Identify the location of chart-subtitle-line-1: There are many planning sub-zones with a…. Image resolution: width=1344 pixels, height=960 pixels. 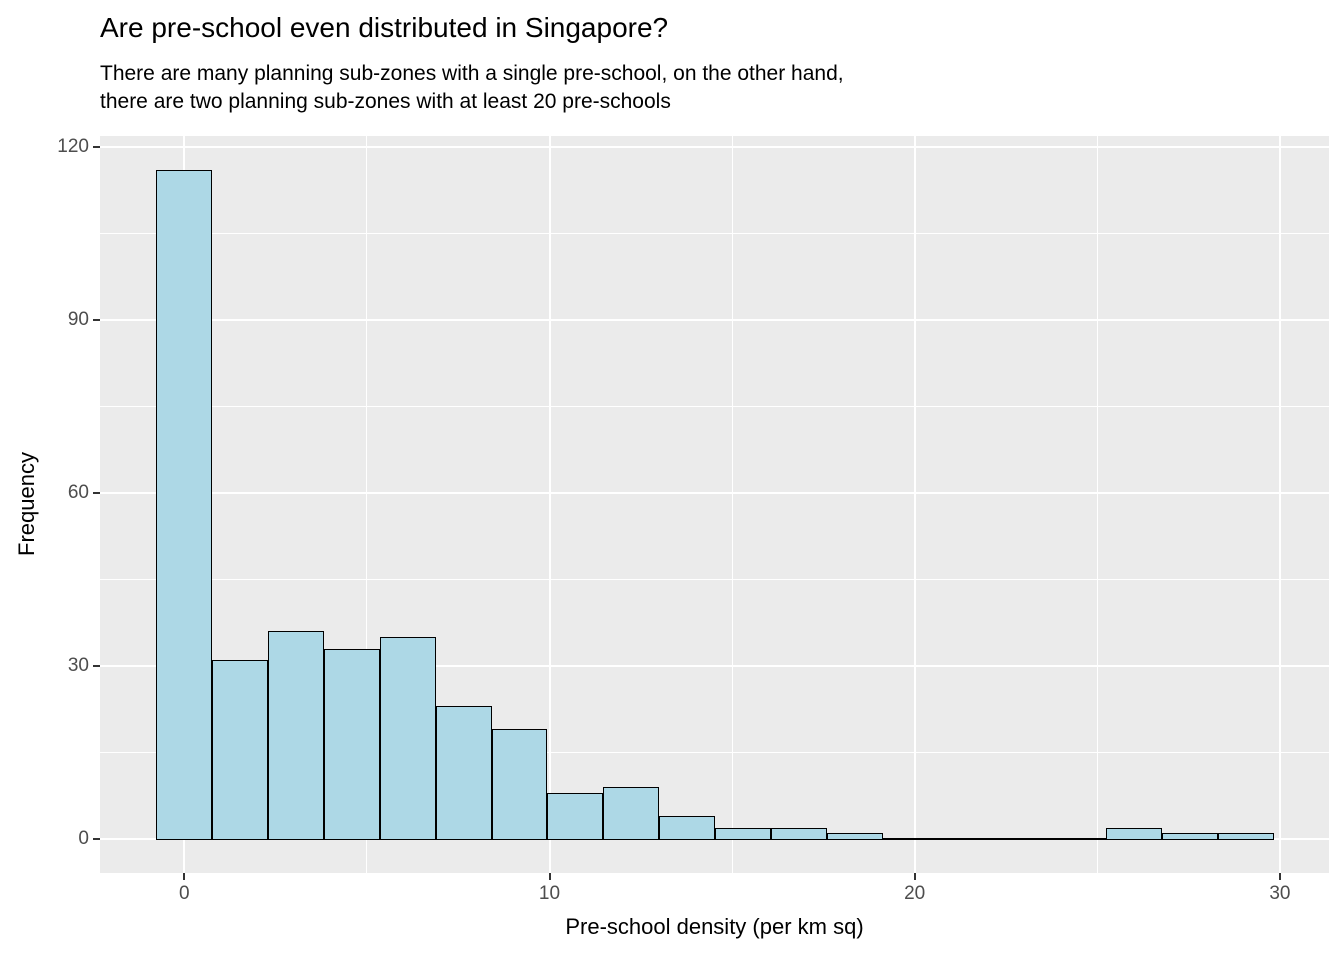
(472, 73).